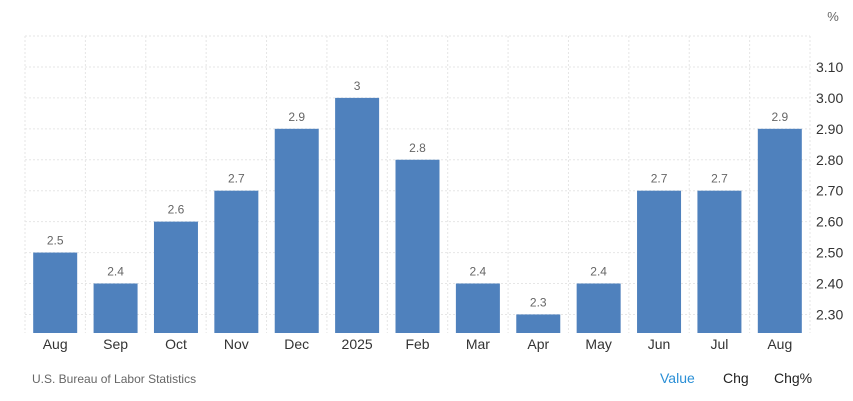 This screenshot has height=401, width=853. Describe the element at coordinates (677, 378) in the screenshot. I see `toggle-value: Value` at that location.